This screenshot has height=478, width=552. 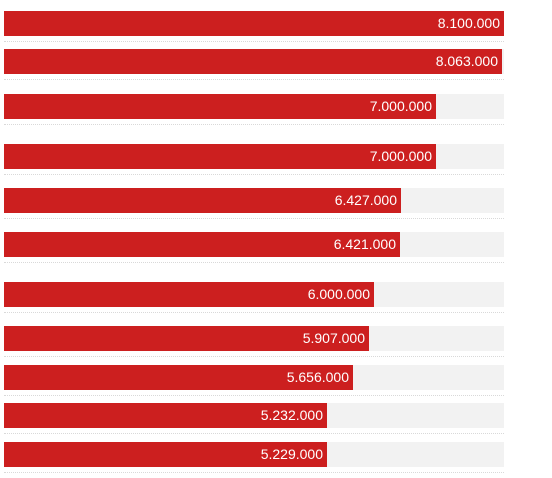 What do you see at coordinates (466, 61) in the screenshot?
I see `bar-value-label: 8.063.000` at bounding box center [466, 61].